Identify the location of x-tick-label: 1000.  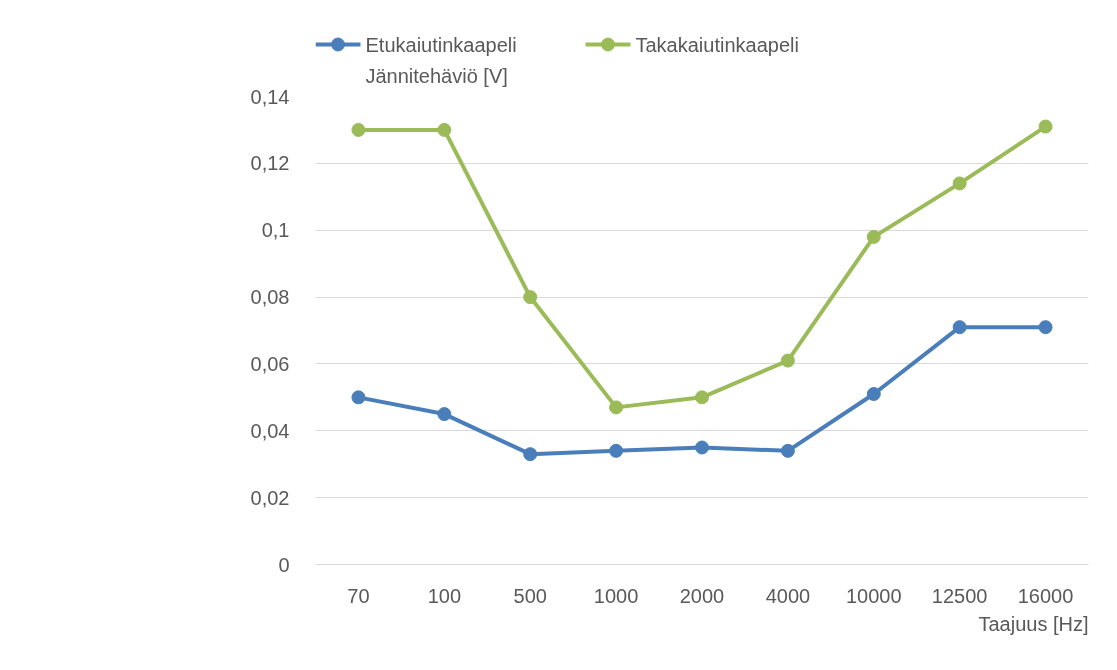
(616, 595).